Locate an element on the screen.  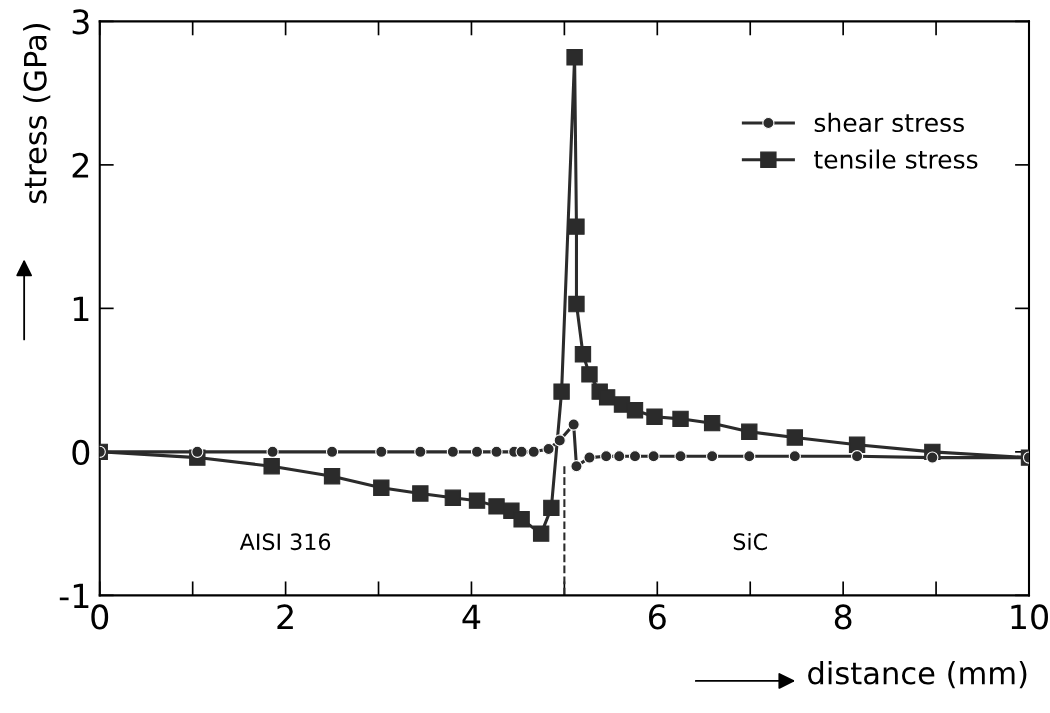
annotation: AISI 316 is located at coordinates (285, 542).